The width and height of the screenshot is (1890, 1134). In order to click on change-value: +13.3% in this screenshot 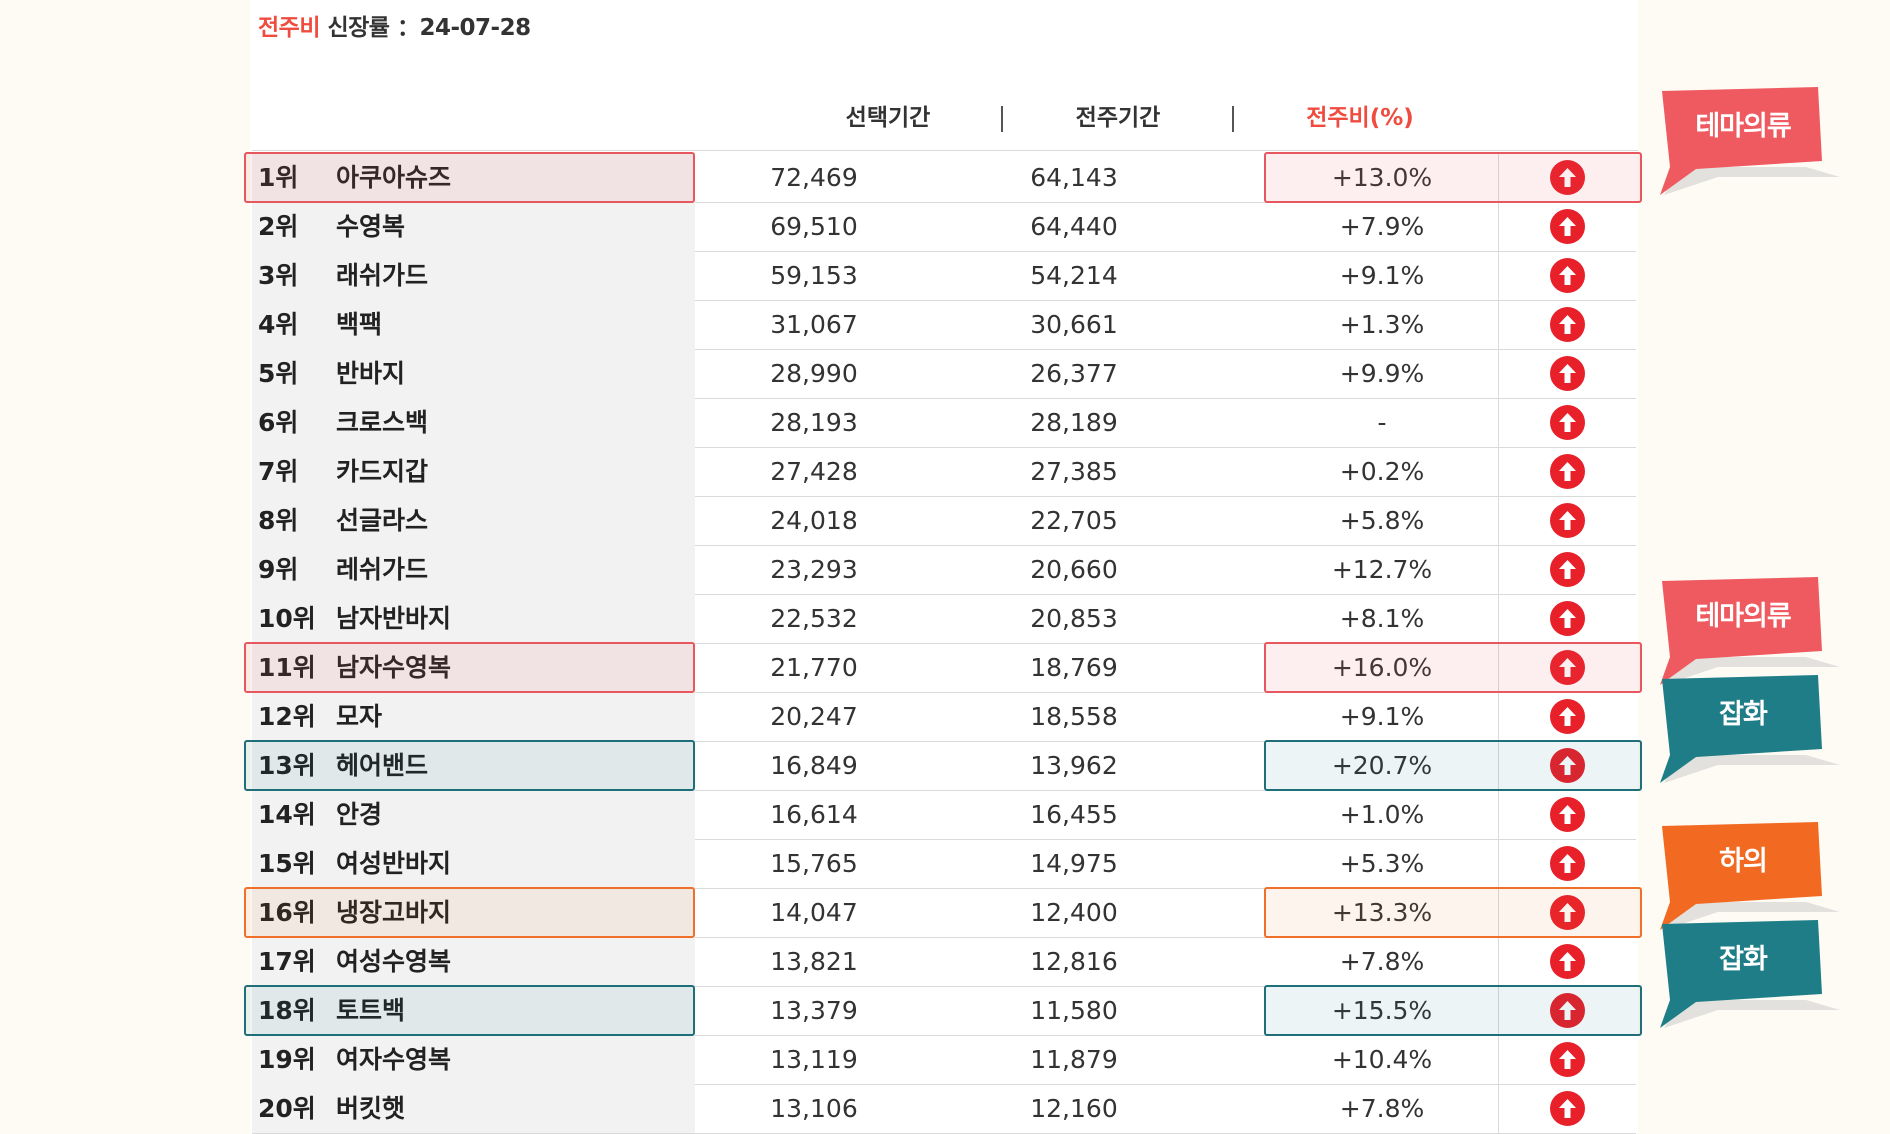, I will do `click(1382, 912)`.